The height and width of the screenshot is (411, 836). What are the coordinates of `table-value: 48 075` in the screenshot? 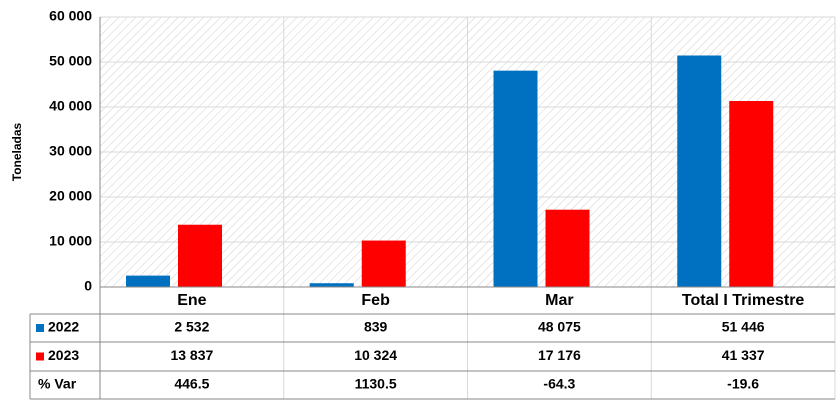 It's located at (559, 327).